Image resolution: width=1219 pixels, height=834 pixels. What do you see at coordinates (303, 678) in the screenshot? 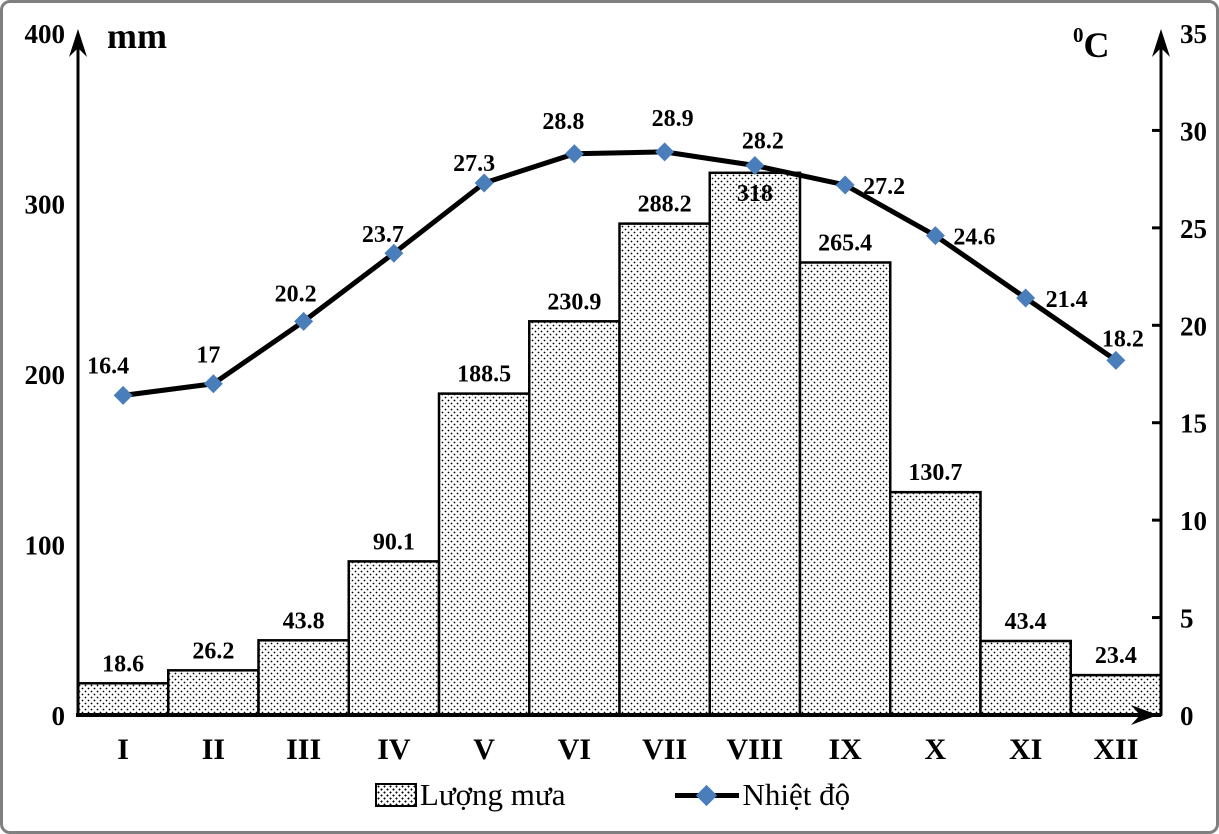
I see `rain-bar-III` at bounding box center [303, 678].